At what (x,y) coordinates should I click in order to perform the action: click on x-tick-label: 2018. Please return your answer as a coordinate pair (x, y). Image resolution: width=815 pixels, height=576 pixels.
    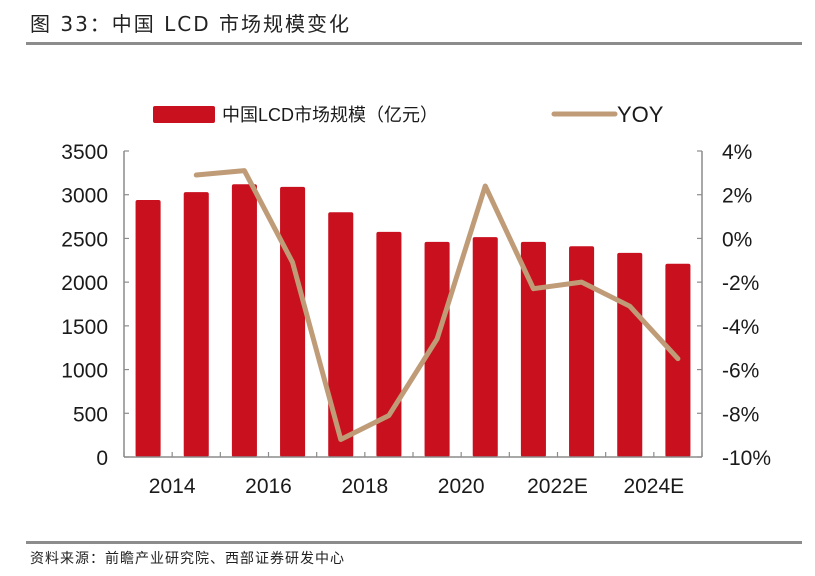
    Looking at the image, I should click on (364, 486).